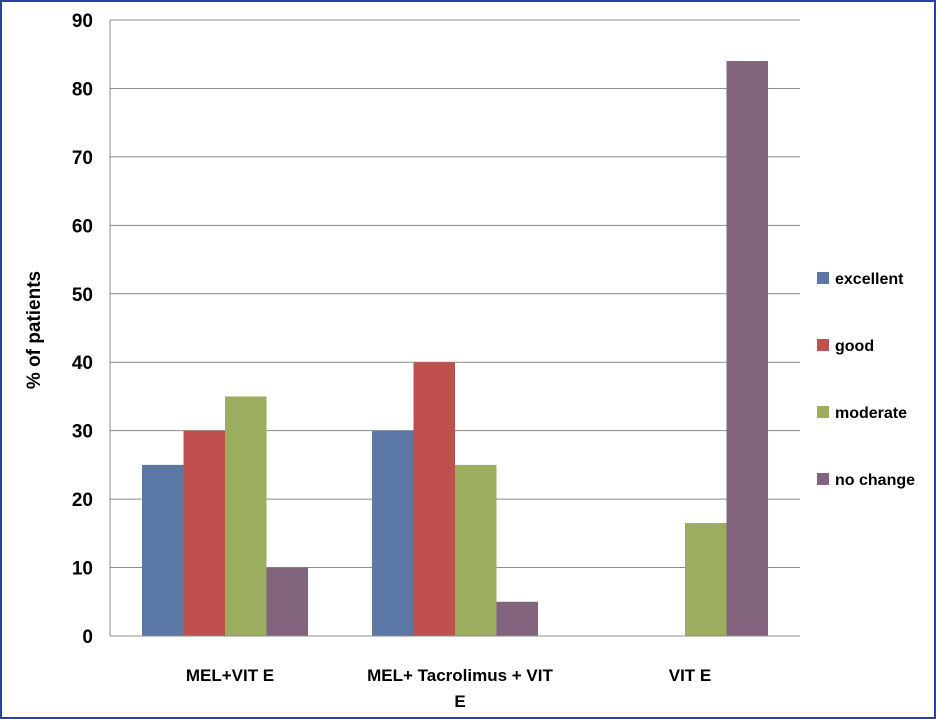 This screenshot has height=719, width=936. I want to click on y-tick-label: 80, so click(82, 89).